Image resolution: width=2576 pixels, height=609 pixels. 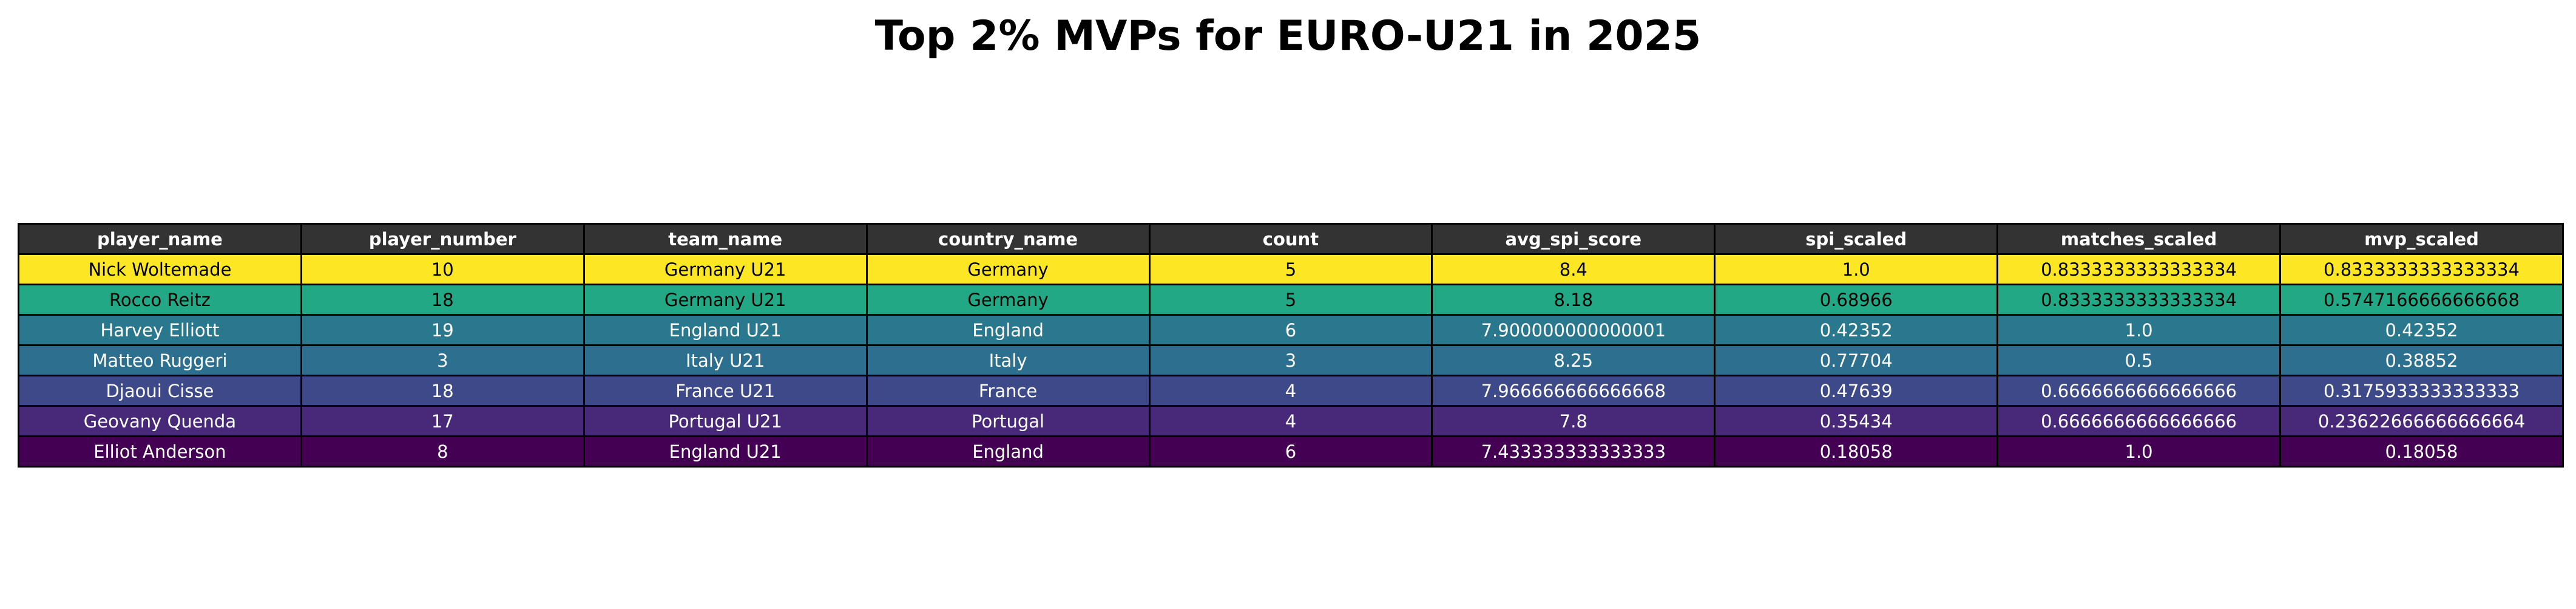 I want to click on cell-avg-spi-score: 8.25, so click(x=1573, y=360).